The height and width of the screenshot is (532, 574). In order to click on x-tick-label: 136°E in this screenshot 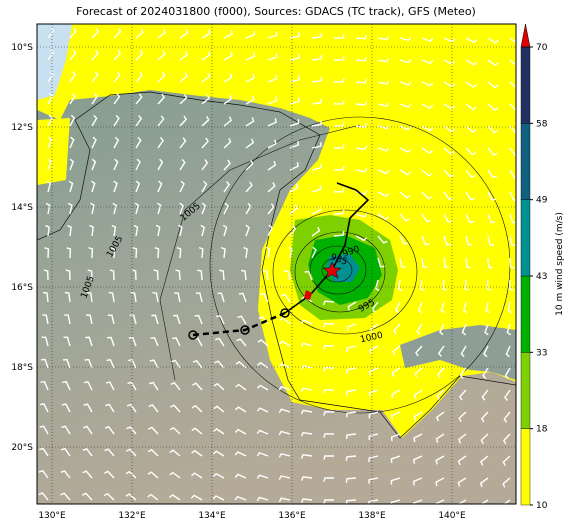, I will do `click(292, 516)`.